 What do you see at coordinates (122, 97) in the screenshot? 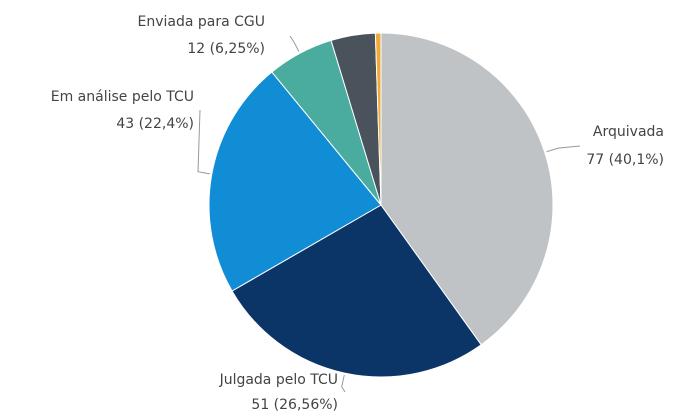
I see `slice-label: Em análise pelo TCU` at bounding box center [122, 97].